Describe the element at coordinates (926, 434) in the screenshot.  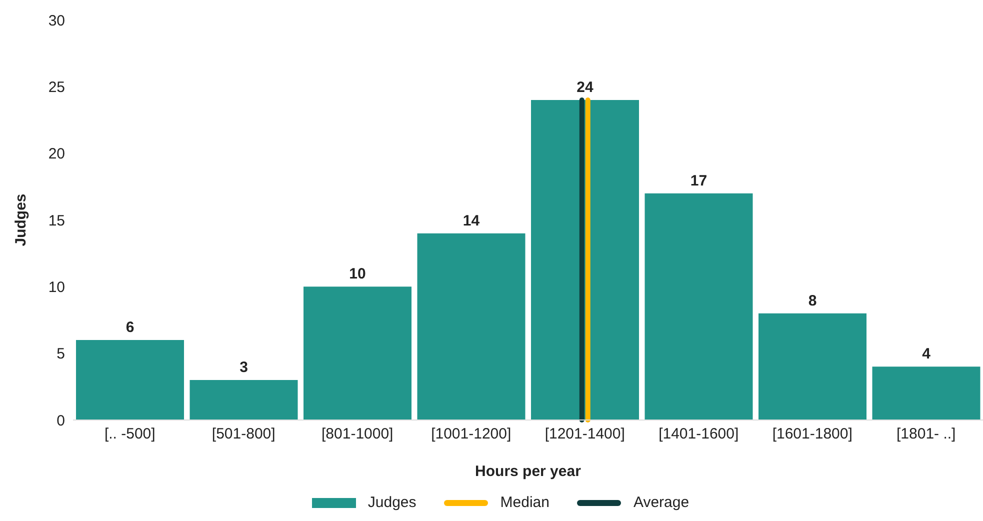
I see `x-tick-label: [1801- ..]` at that location.